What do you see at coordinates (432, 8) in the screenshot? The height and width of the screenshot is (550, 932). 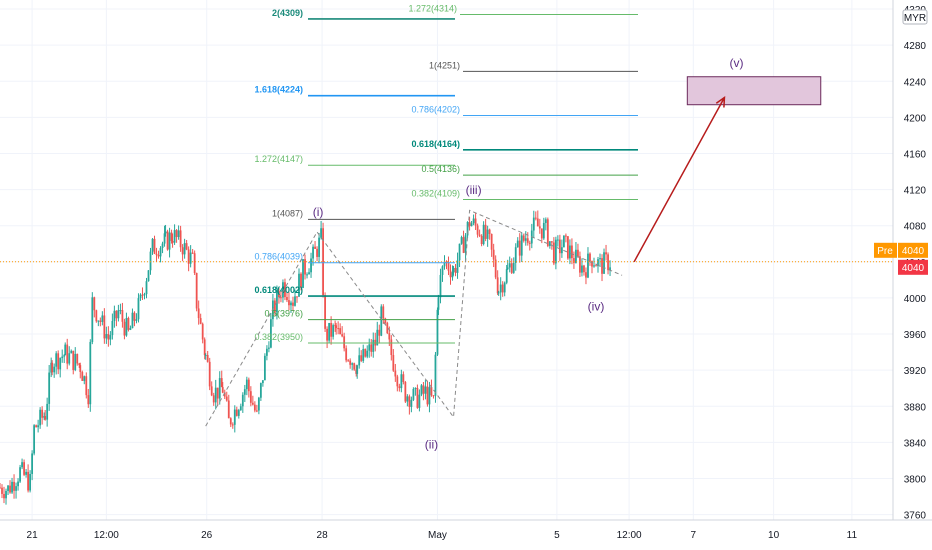 I see `fib-level-label: 1.272(4314)` at bounding box center [432, 8].